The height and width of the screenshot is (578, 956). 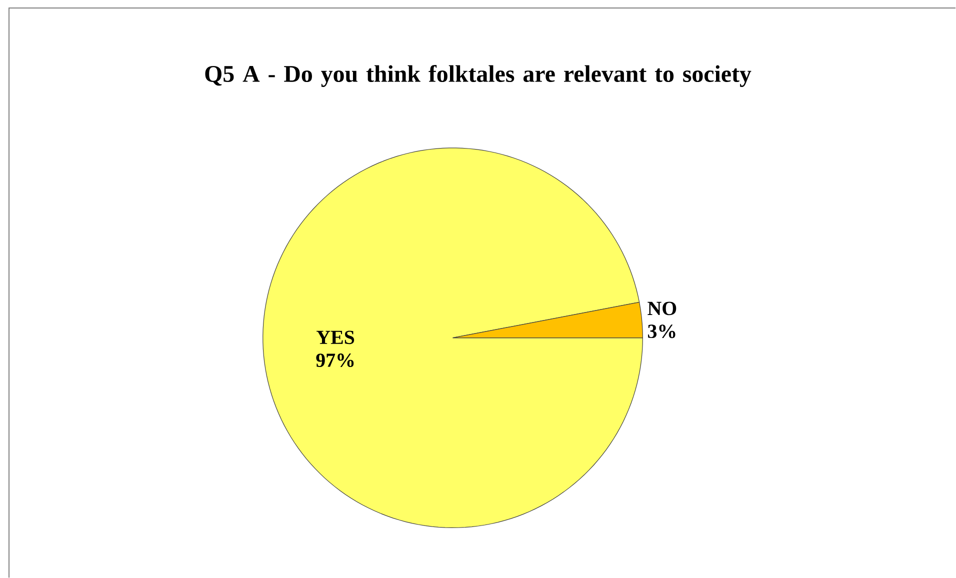 What do you see at coordinates (662, 309) in the screenshot?
I see `slice-label: NO` at bounding box center [662, 309].